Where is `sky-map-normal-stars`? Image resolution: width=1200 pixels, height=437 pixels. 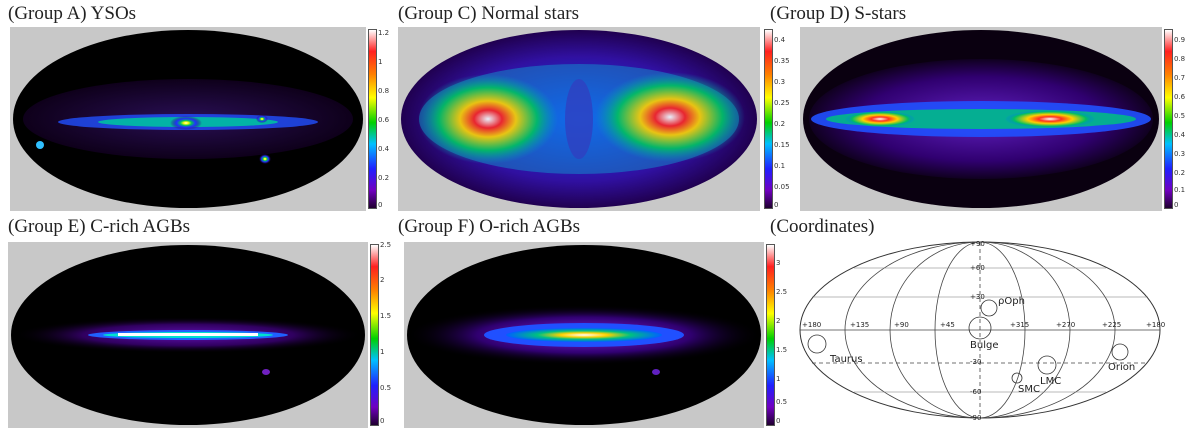
sky-map-normal-stars is located at coordinates (579, 119).